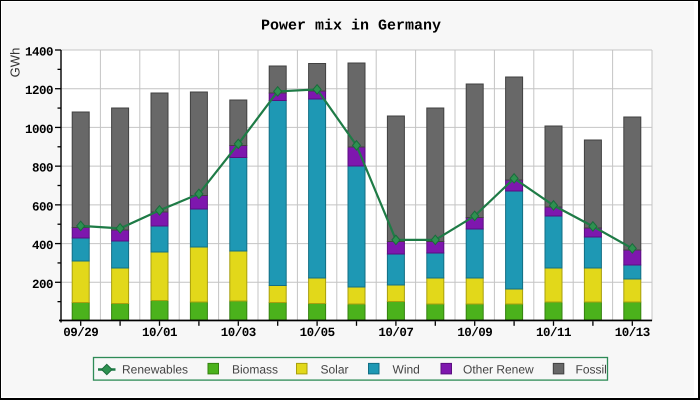 Image resolution: width=700 pixels, height=405 pixels. What do you see at coordinates (238, 333) in the screenshot?
I see `svg-text: 10/03` at bounding box center [238, 333].